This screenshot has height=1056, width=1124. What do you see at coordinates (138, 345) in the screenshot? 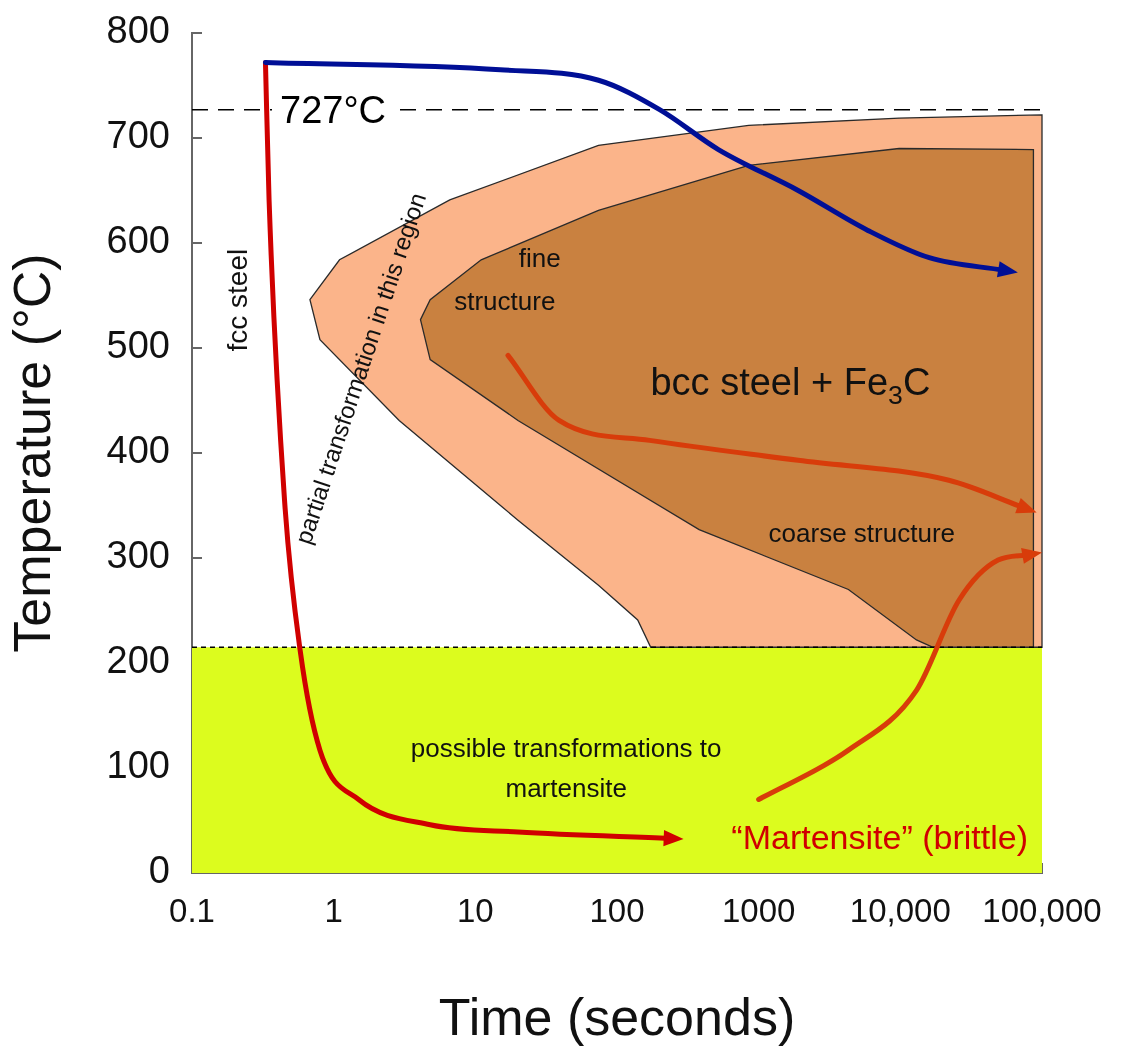
I see `y-tick-label: 500` at bounding box center [138, 345].